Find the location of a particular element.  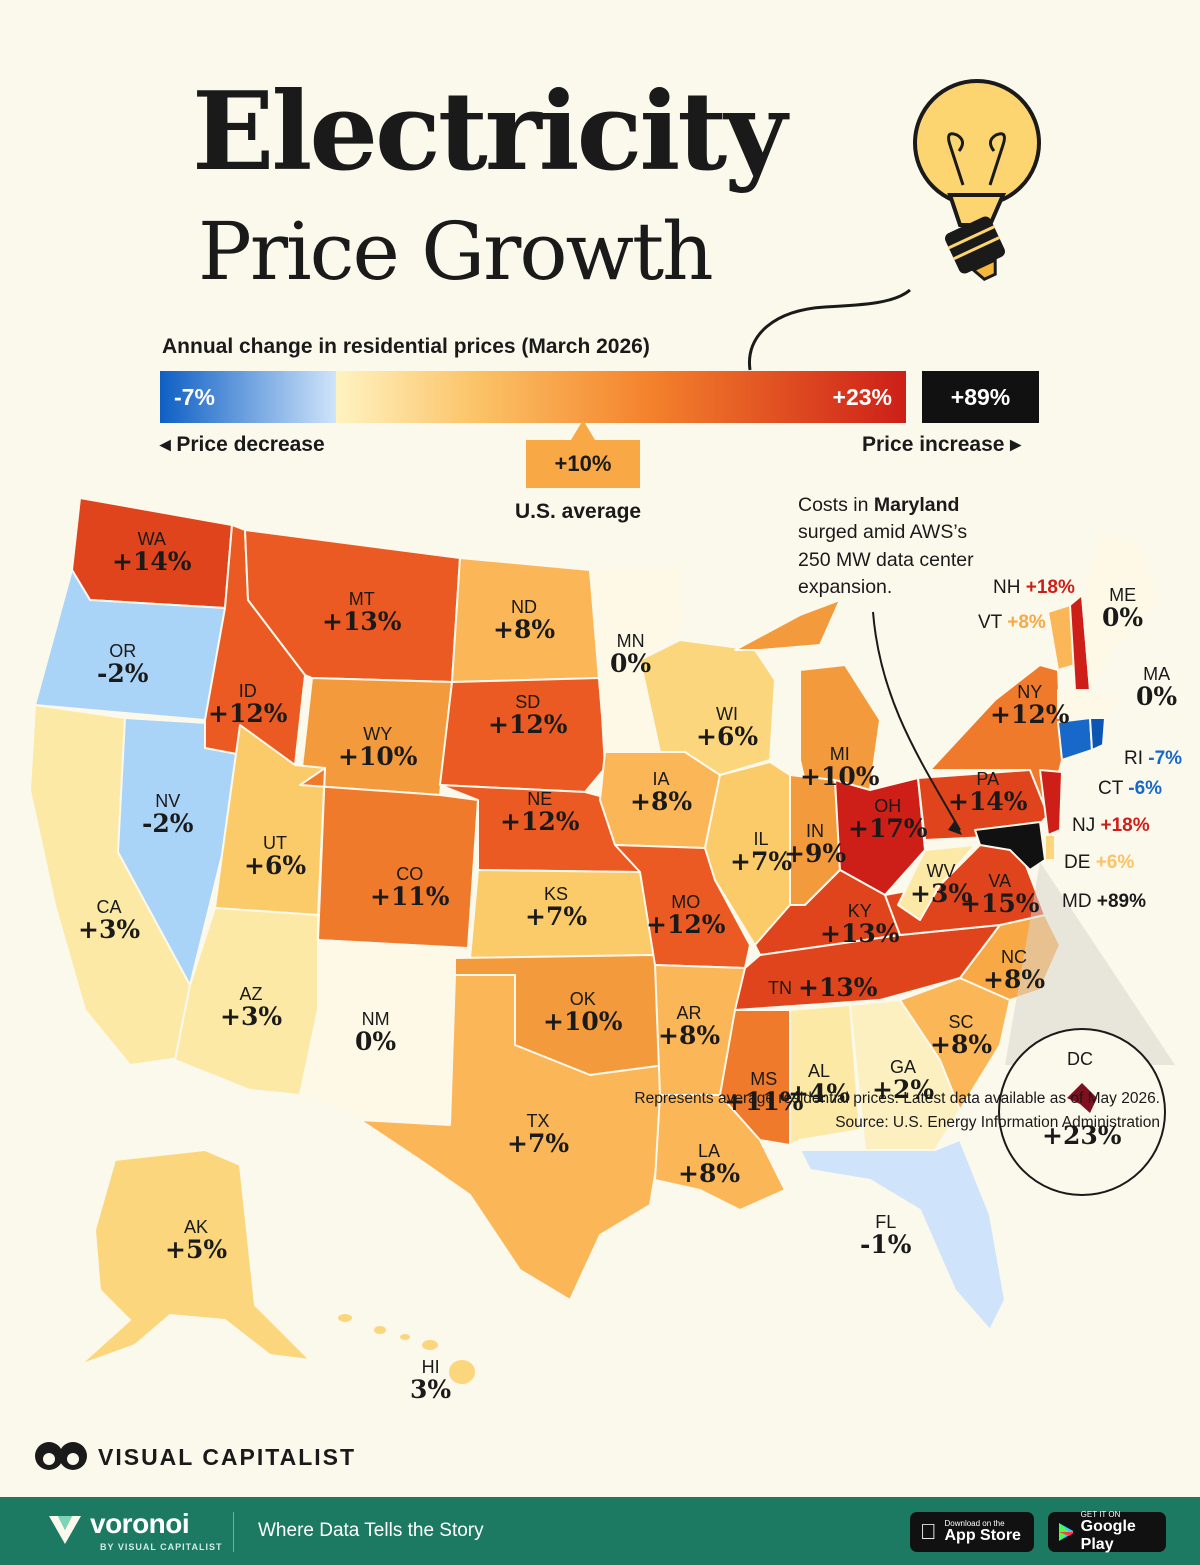

legend-positive-bar: +23% is located at coordinates (621, 397).